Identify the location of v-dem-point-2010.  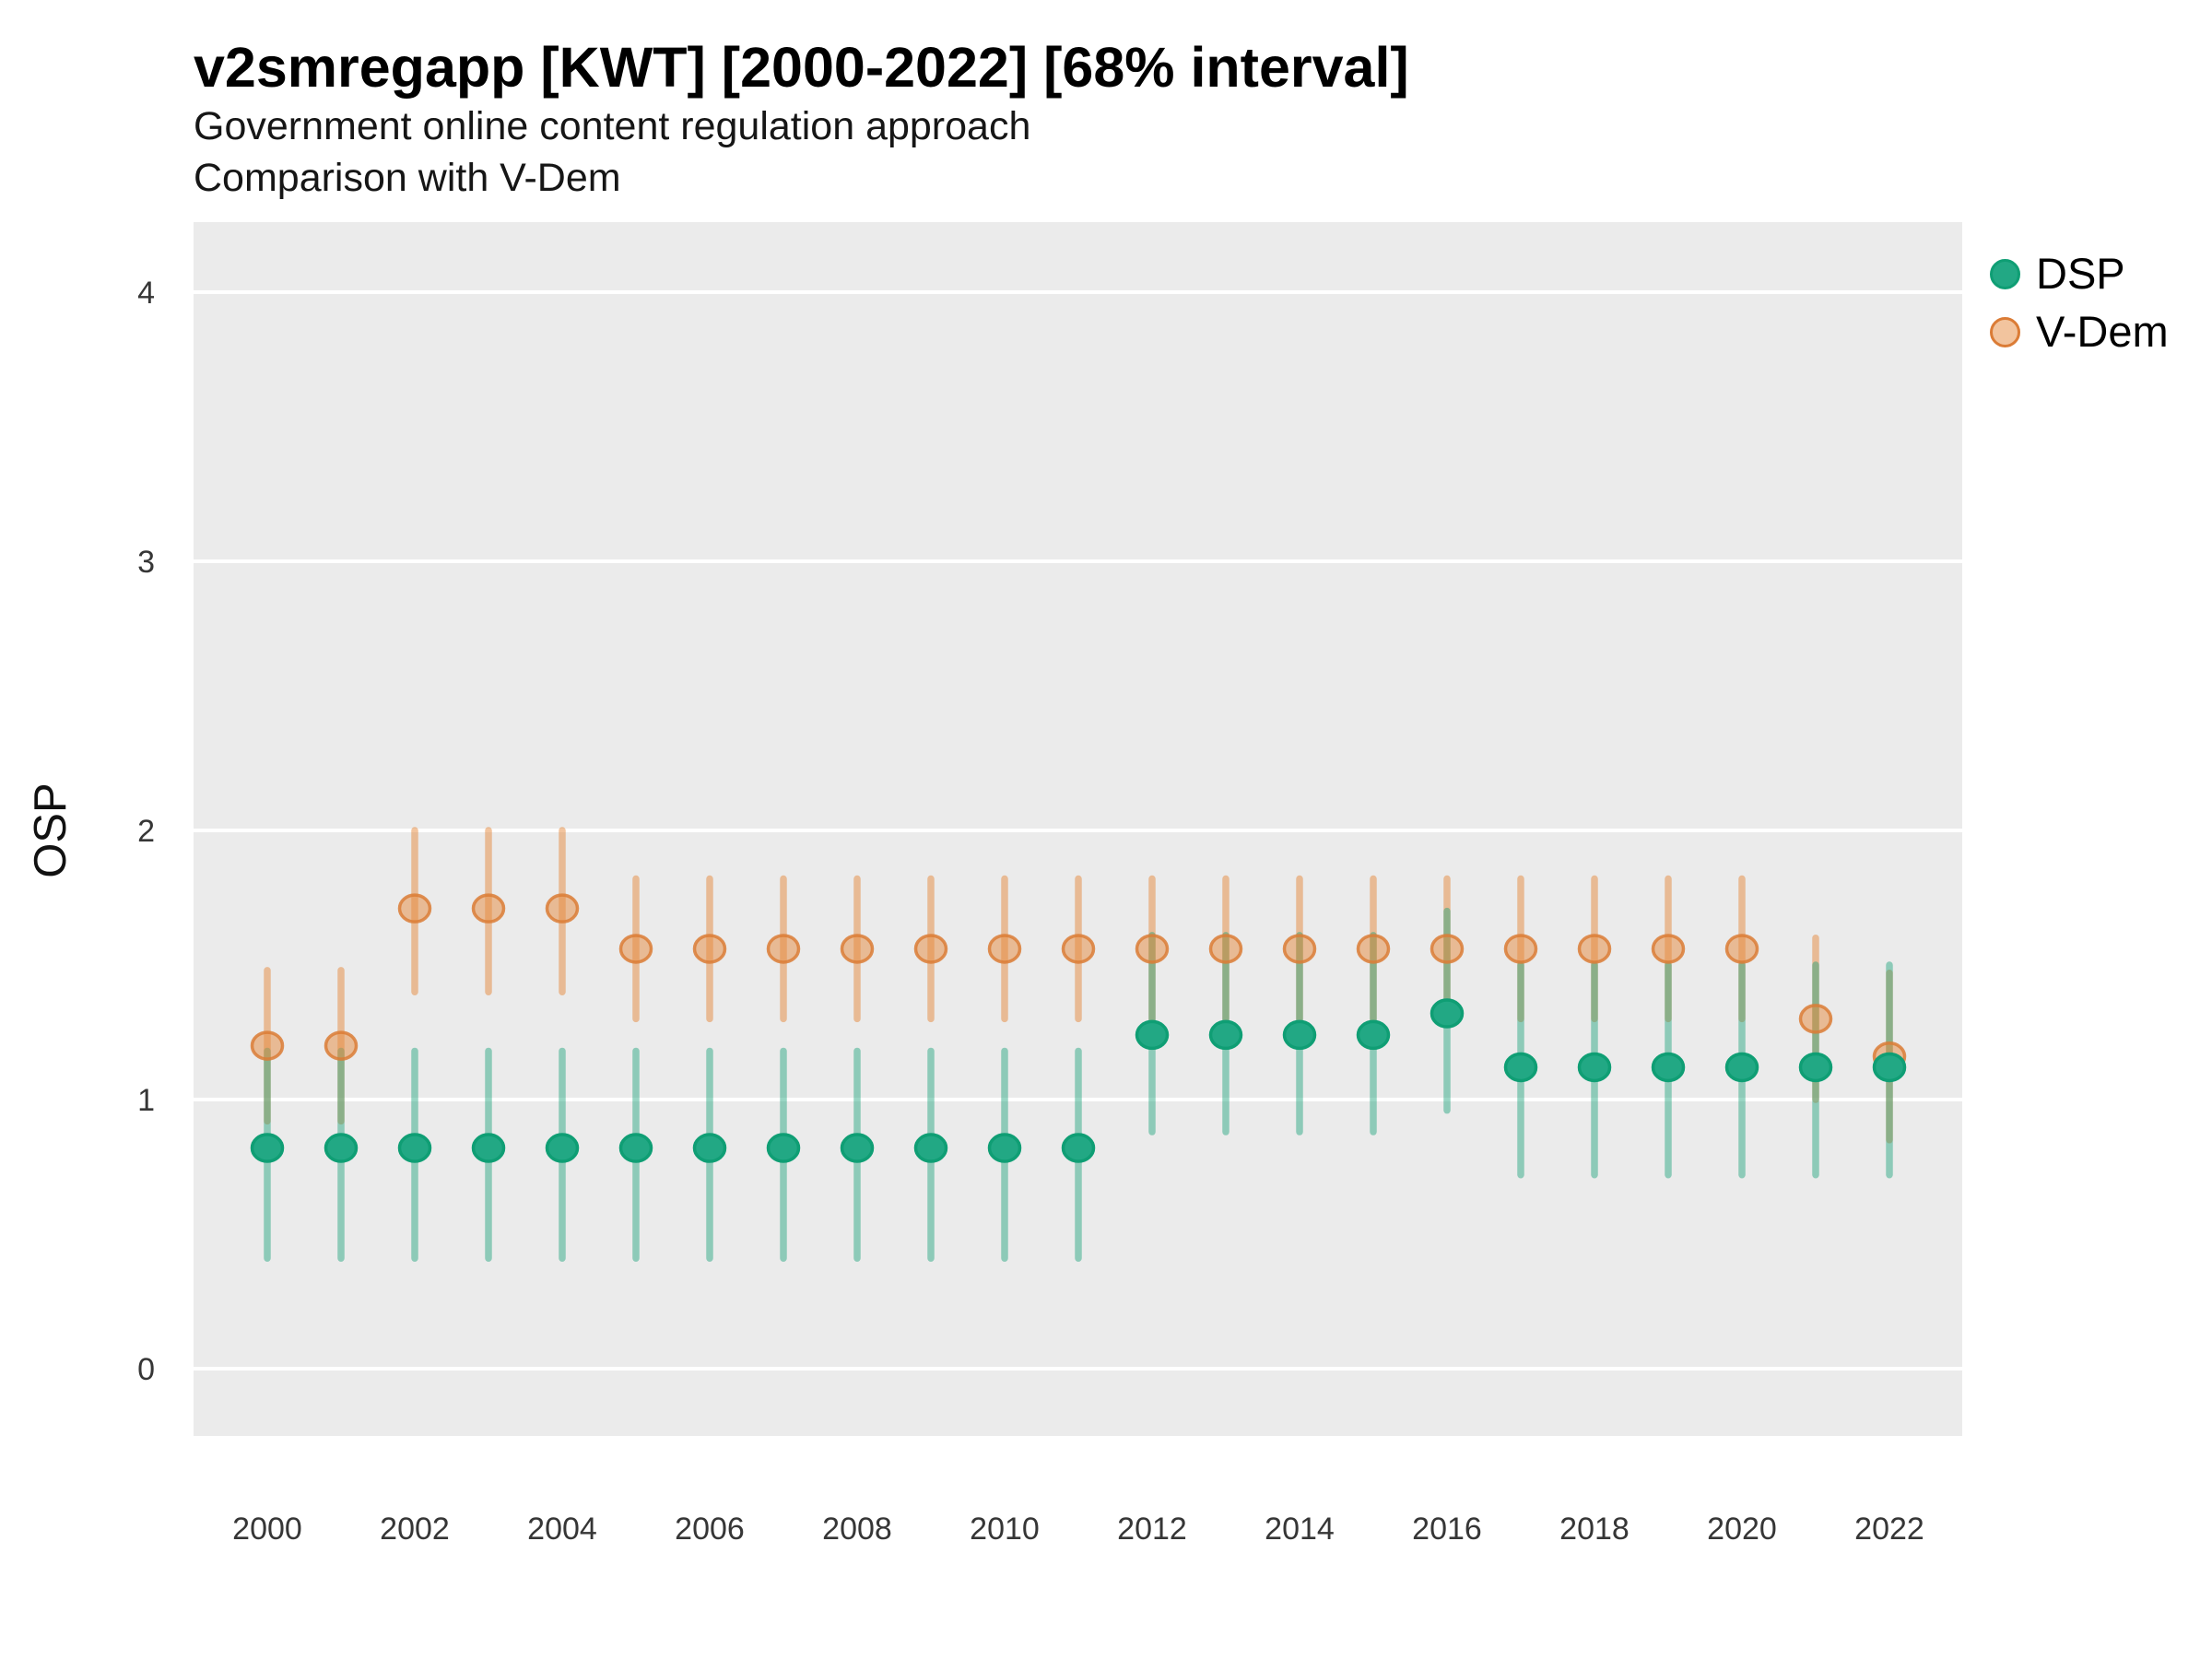
(1004, 949).